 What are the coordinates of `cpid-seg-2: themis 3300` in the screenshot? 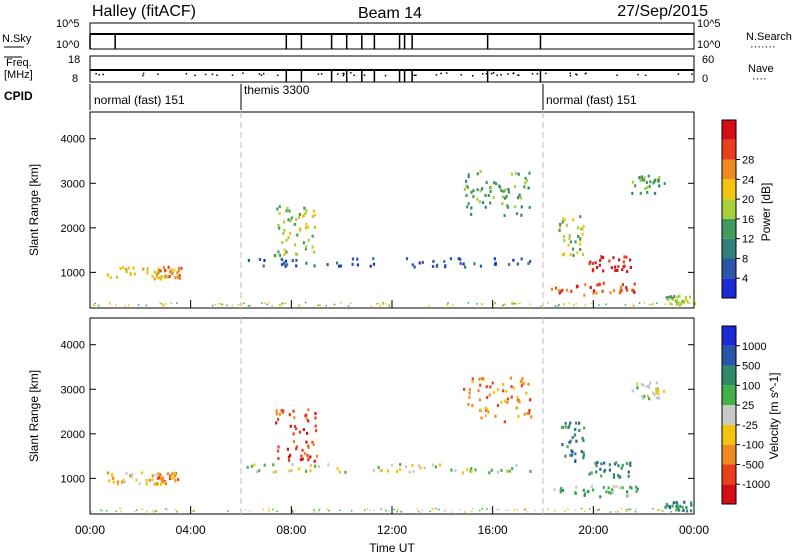 It's located at (277, 90).